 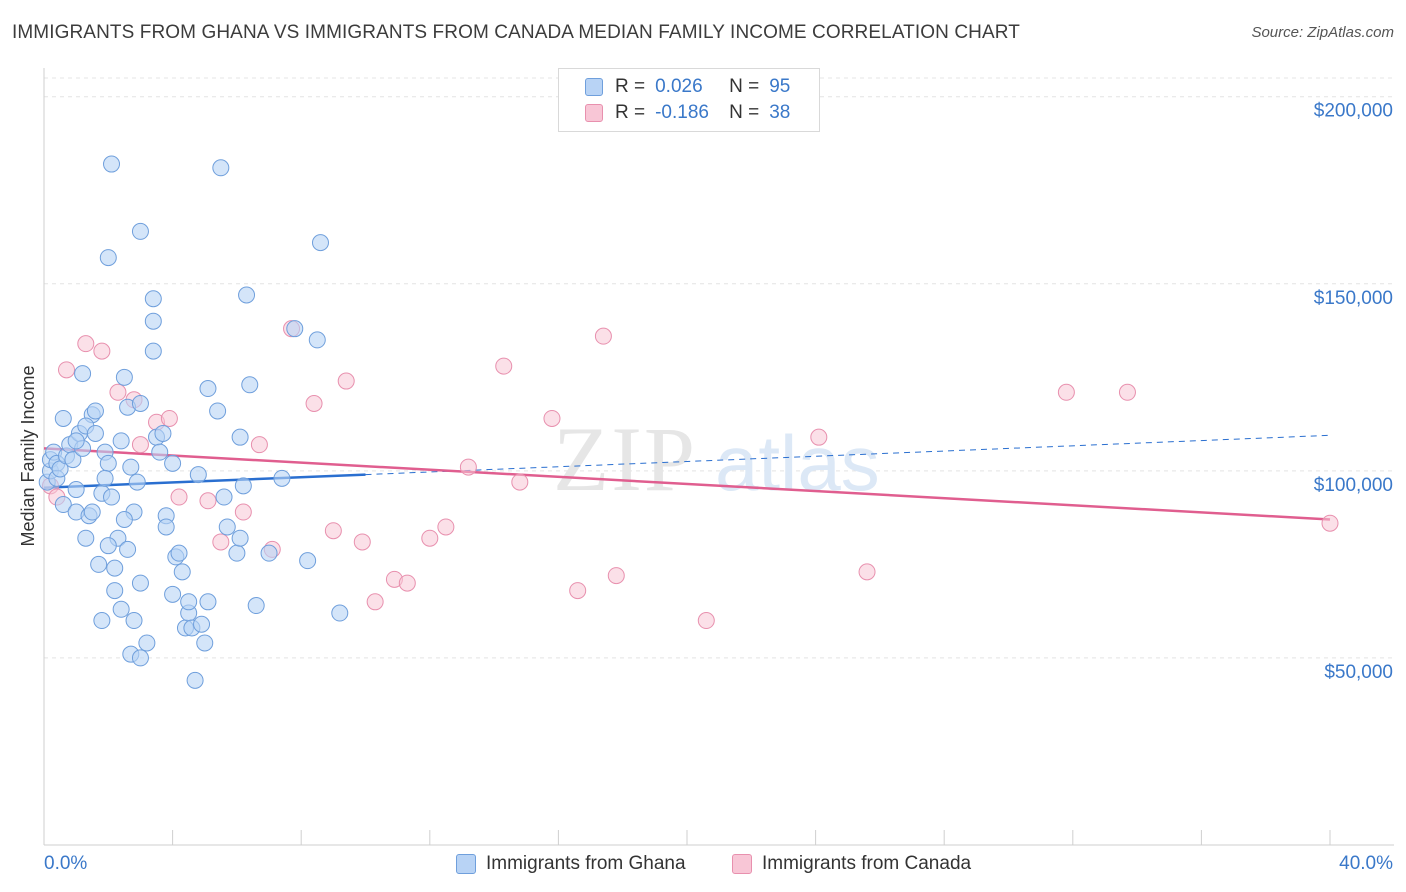 What do you see at coordinates (466, 864) in the screenshot?
I see `ghana-legend-swatch` at bounding box center [466, 864].